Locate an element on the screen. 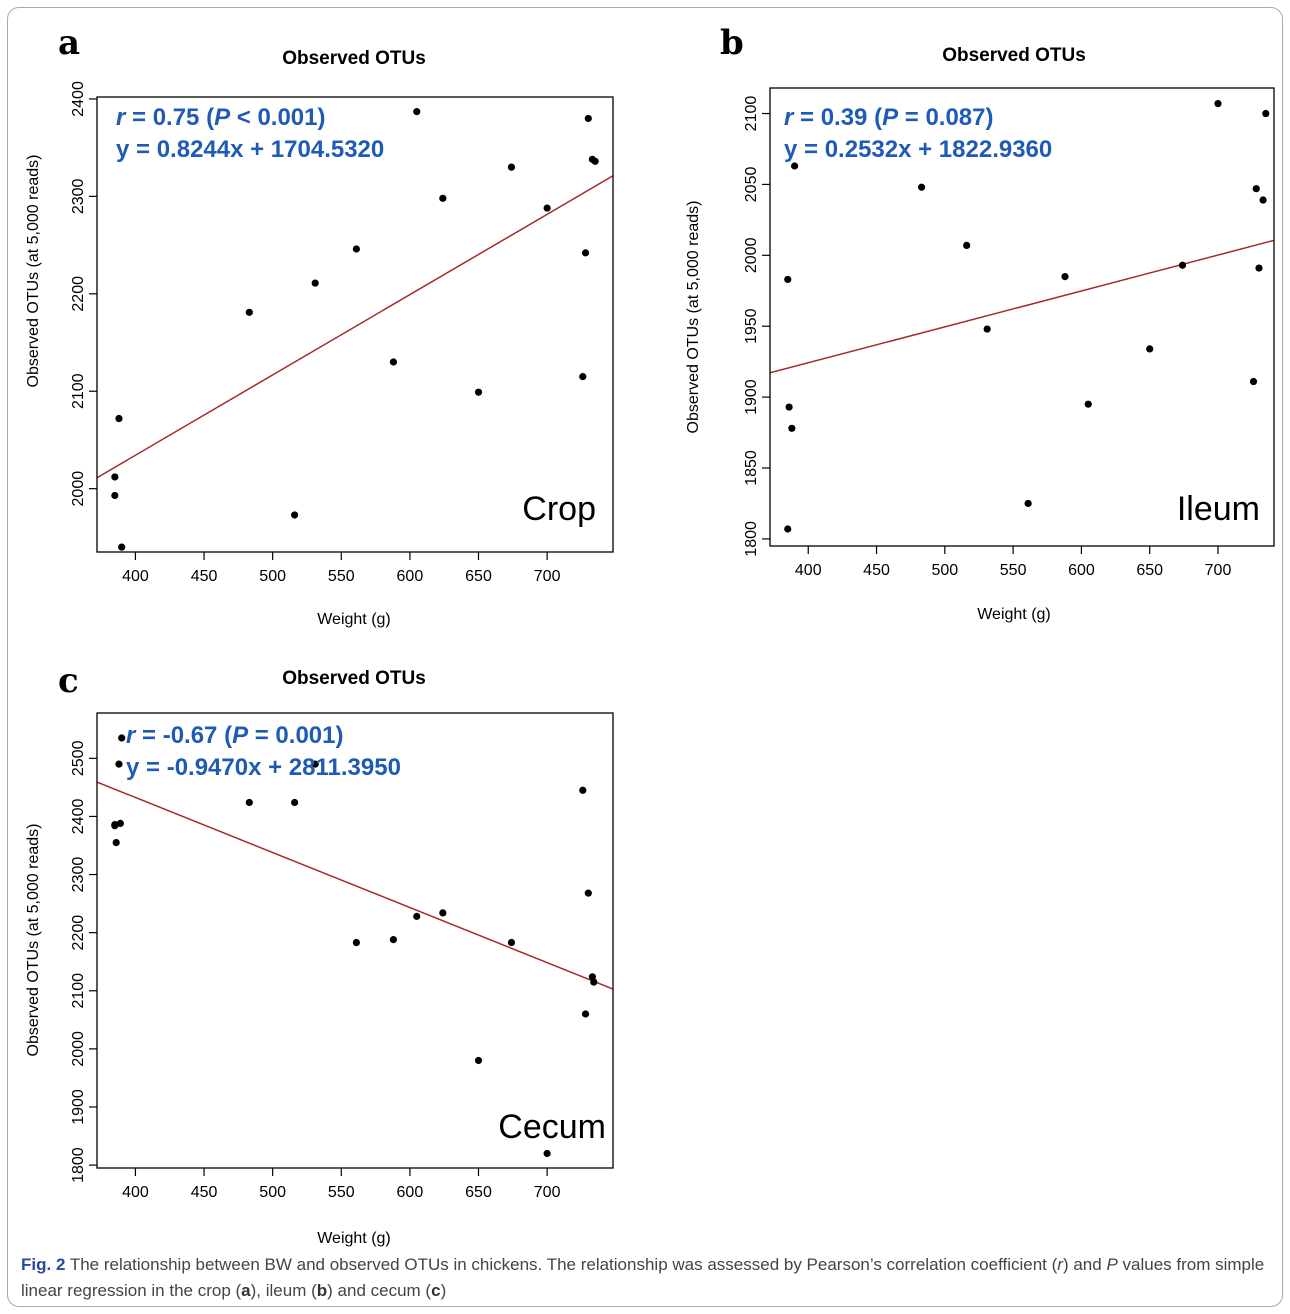  stat-r-a: r = 0.75 (P < 0.001) is located at coordinates (221, 117).